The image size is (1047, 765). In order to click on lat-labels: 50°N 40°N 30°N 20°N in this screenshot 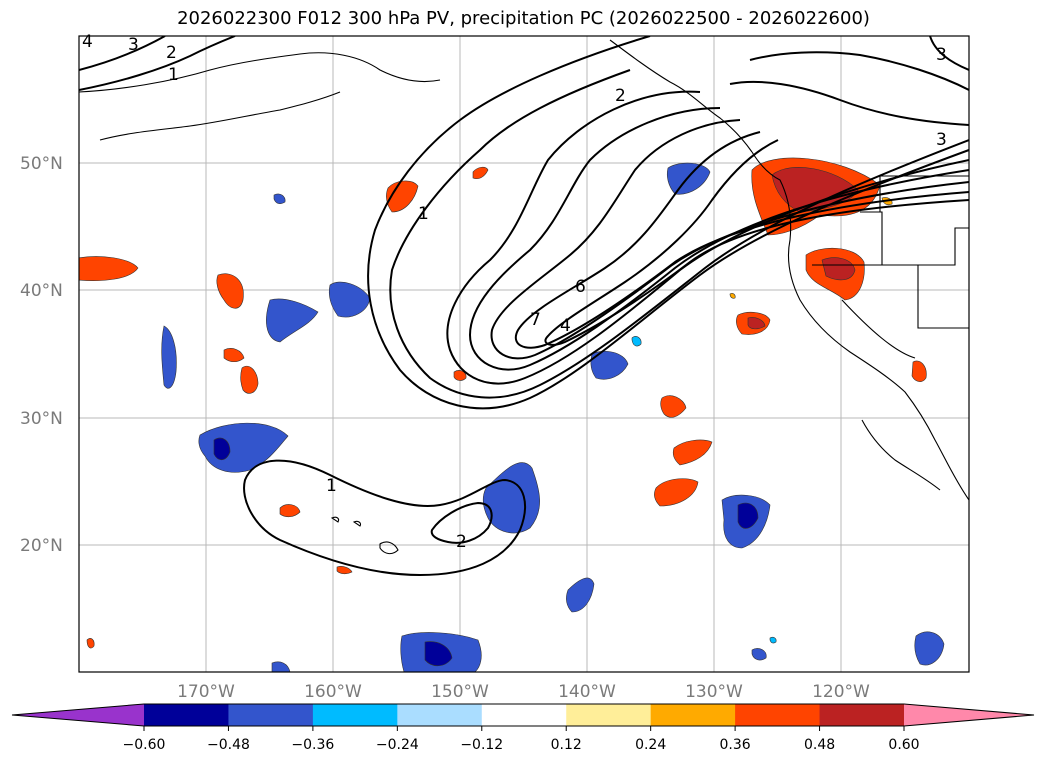, I will do `click(41, 355)`.